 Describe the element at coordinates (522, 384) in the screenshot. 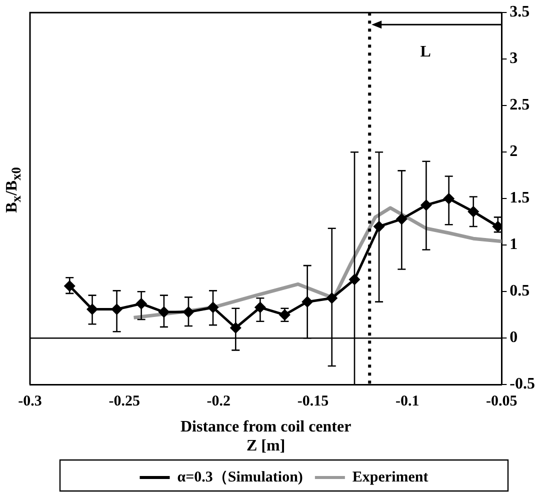

I see `y-tick-label: -0.5` at that location.